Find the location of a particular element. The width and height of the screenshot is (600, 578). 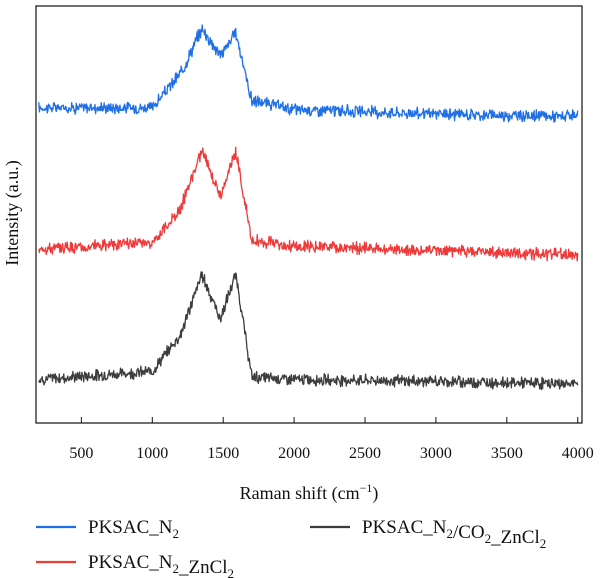

x-axis-title: Raman shift (cm−1) is located at coordinates (309, 492).